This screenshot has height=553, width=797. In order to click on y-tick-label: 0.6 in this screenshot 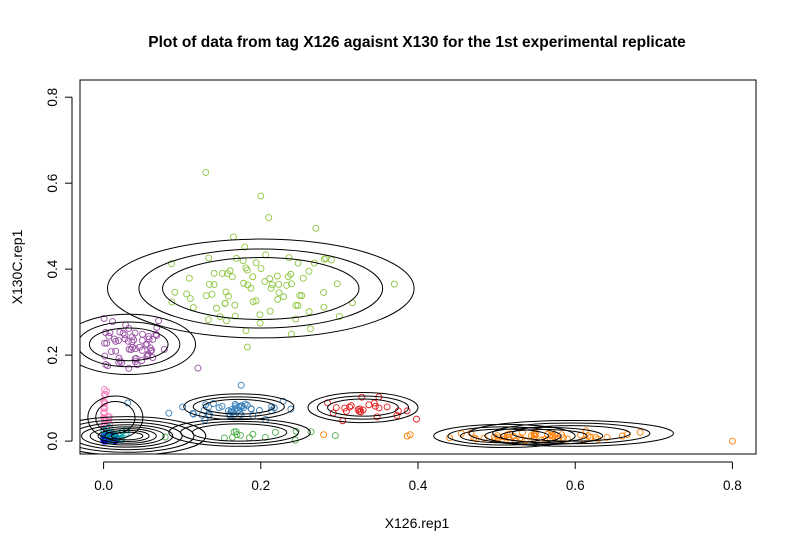, I will do `click(52, 183)`.